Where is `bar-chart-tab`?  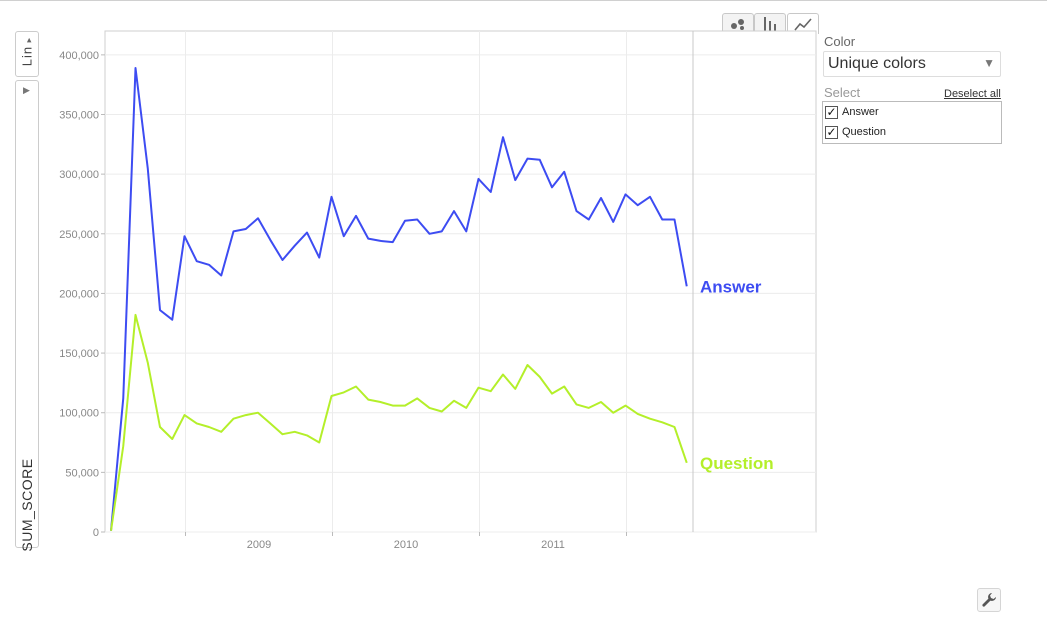 bar-chart-tab is located at coordinates (770, 23).